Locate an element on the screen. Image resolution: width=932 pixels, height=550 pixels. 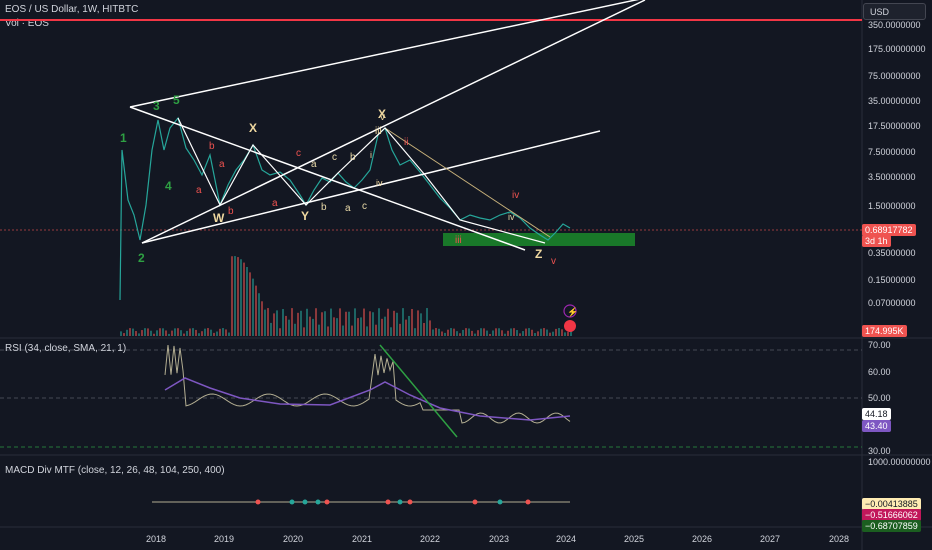
price-tick: 0.07000000 is located at coordinates (892, 303).